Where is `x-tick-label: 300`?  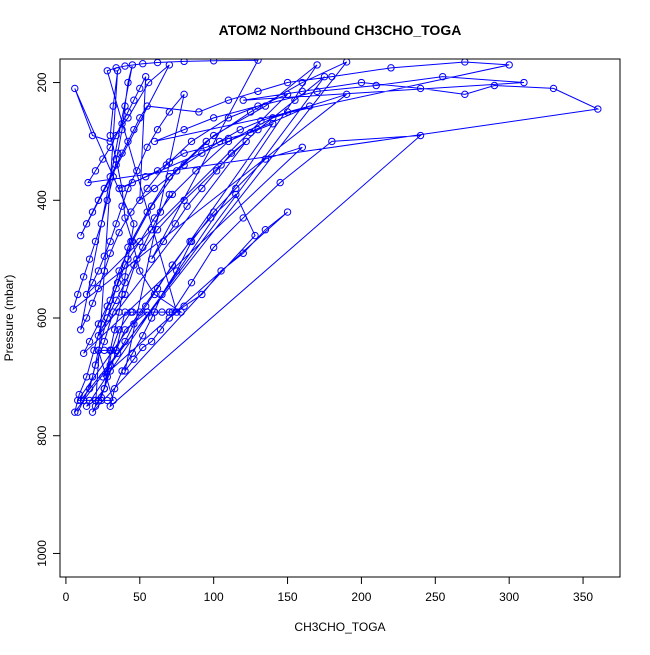 x-tick-label: 300 is located at coordinates (509, 597).